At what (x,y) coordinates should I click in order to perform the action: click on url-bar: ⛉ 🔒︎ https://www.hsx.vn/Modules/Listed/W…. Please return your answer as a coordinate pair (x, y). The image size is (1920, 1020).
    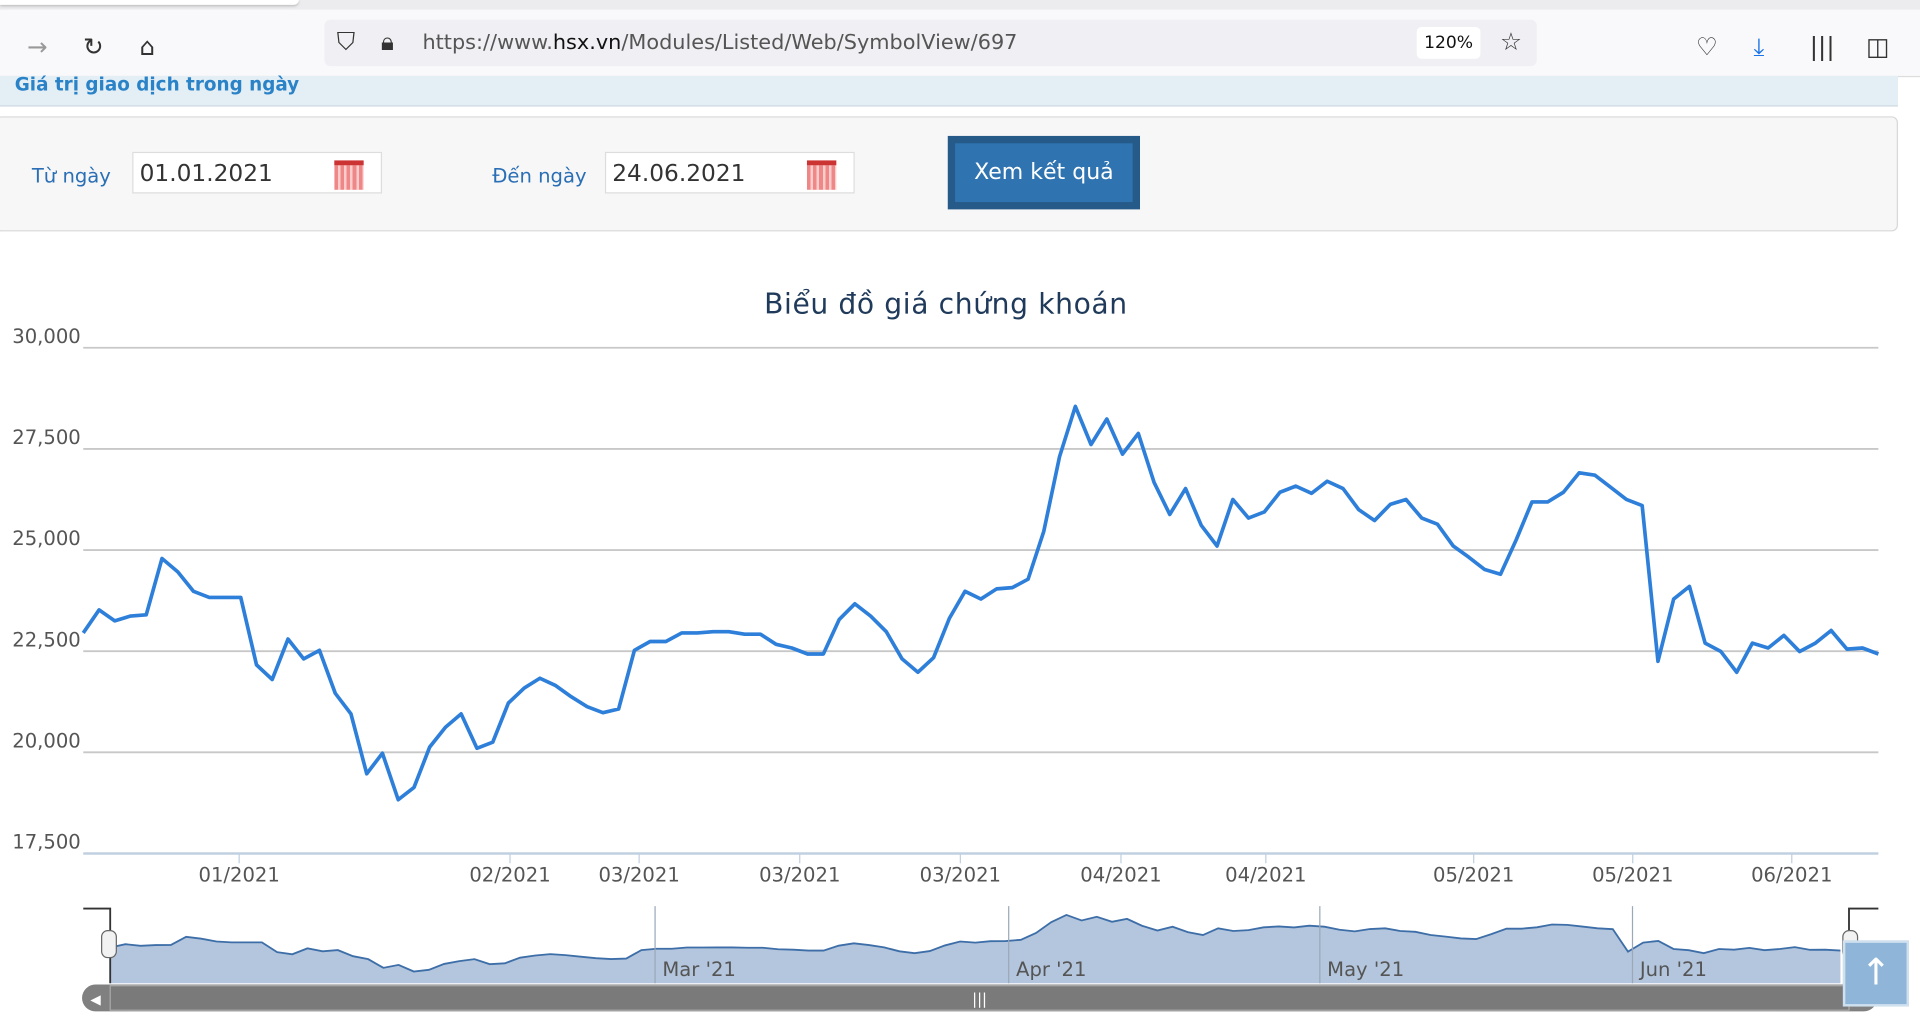
    Looking at the image, I should click on (930, 43).